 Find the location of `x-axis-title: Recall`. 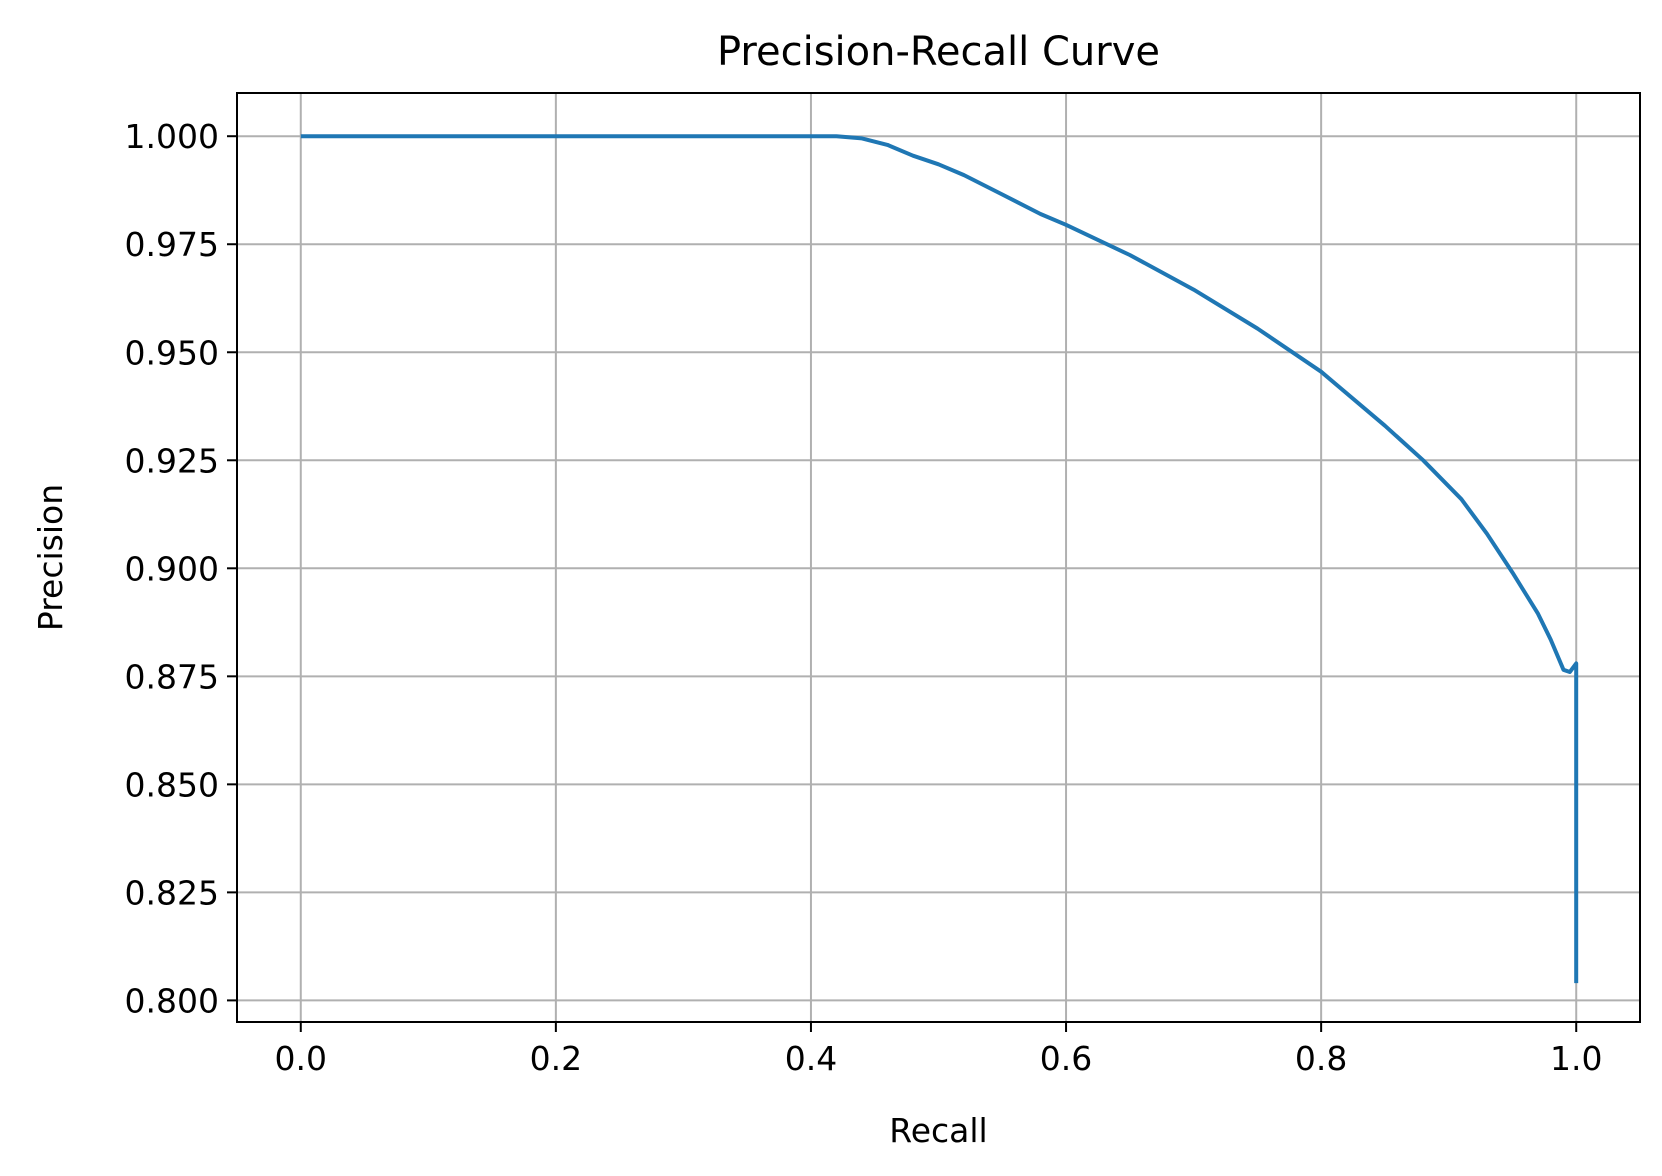

x-axis-title: Recall is located at coordinates (938, 1130).